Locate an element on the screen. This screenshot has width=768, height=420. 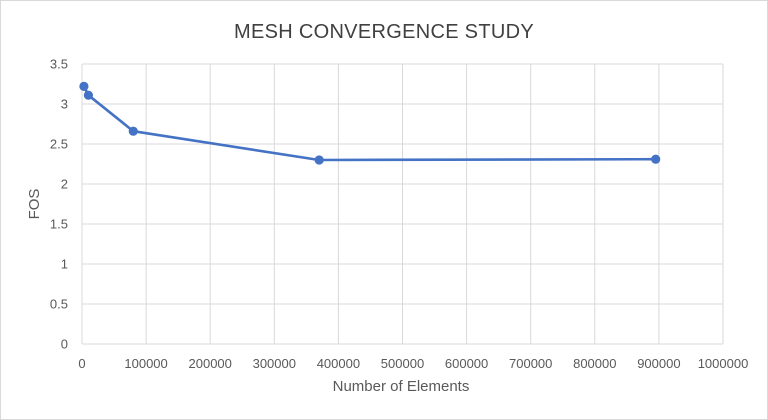
x-tick-label: 900000 is located at coordinates (658, 363).